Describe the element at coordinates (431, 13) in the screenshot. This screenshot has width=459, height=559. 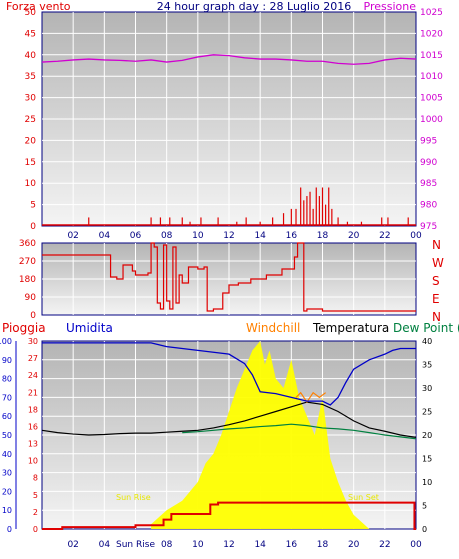
I see `pressure-tick: 1025` at that location.